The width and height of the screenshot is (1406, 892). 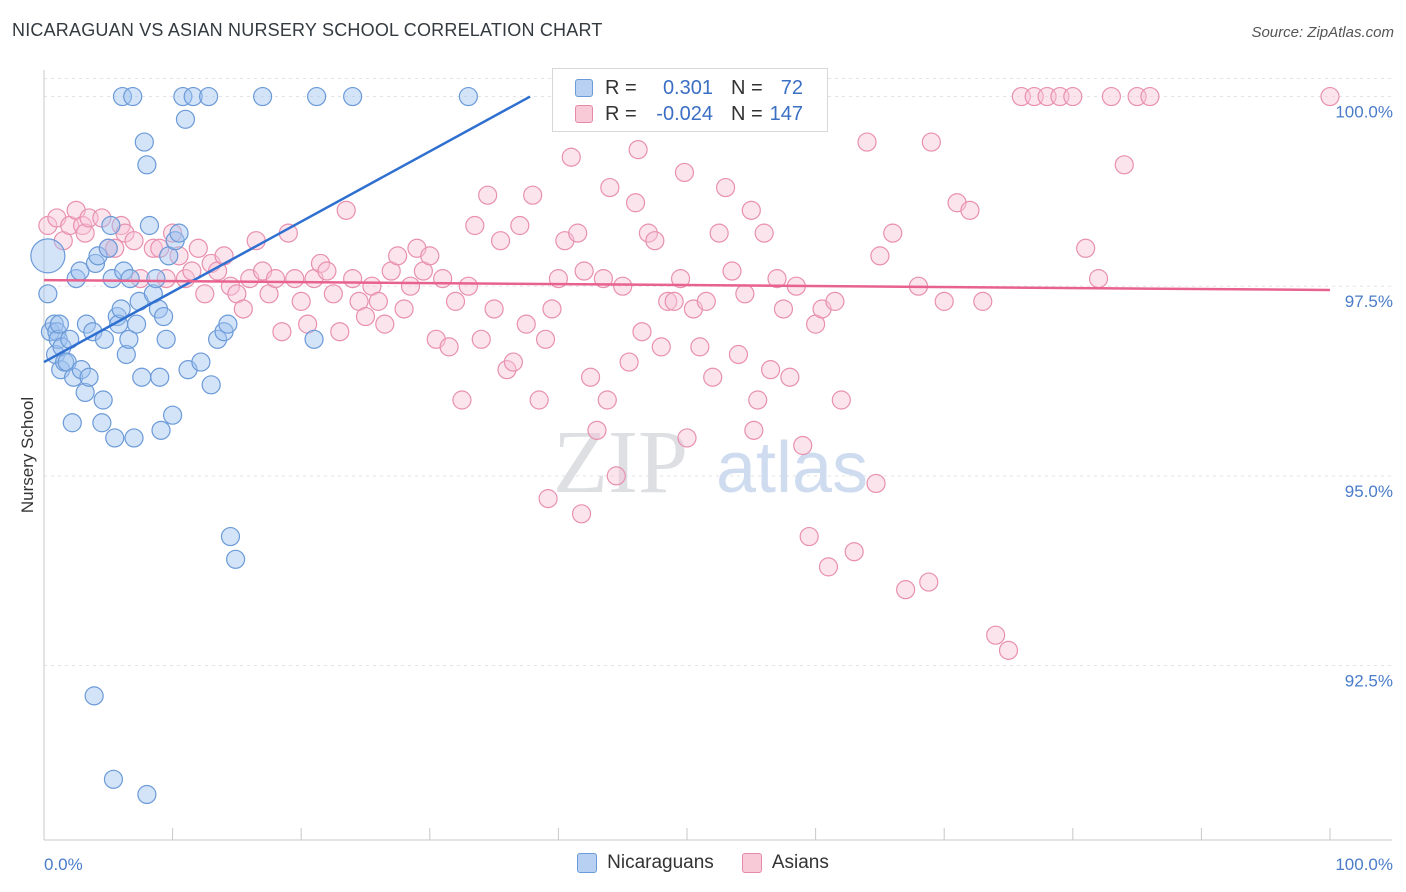 What do you see at coordinates (587, 863) in the screenshot?
I see `nicaraguans-legend-swatch` at bounding box center [587, 863].